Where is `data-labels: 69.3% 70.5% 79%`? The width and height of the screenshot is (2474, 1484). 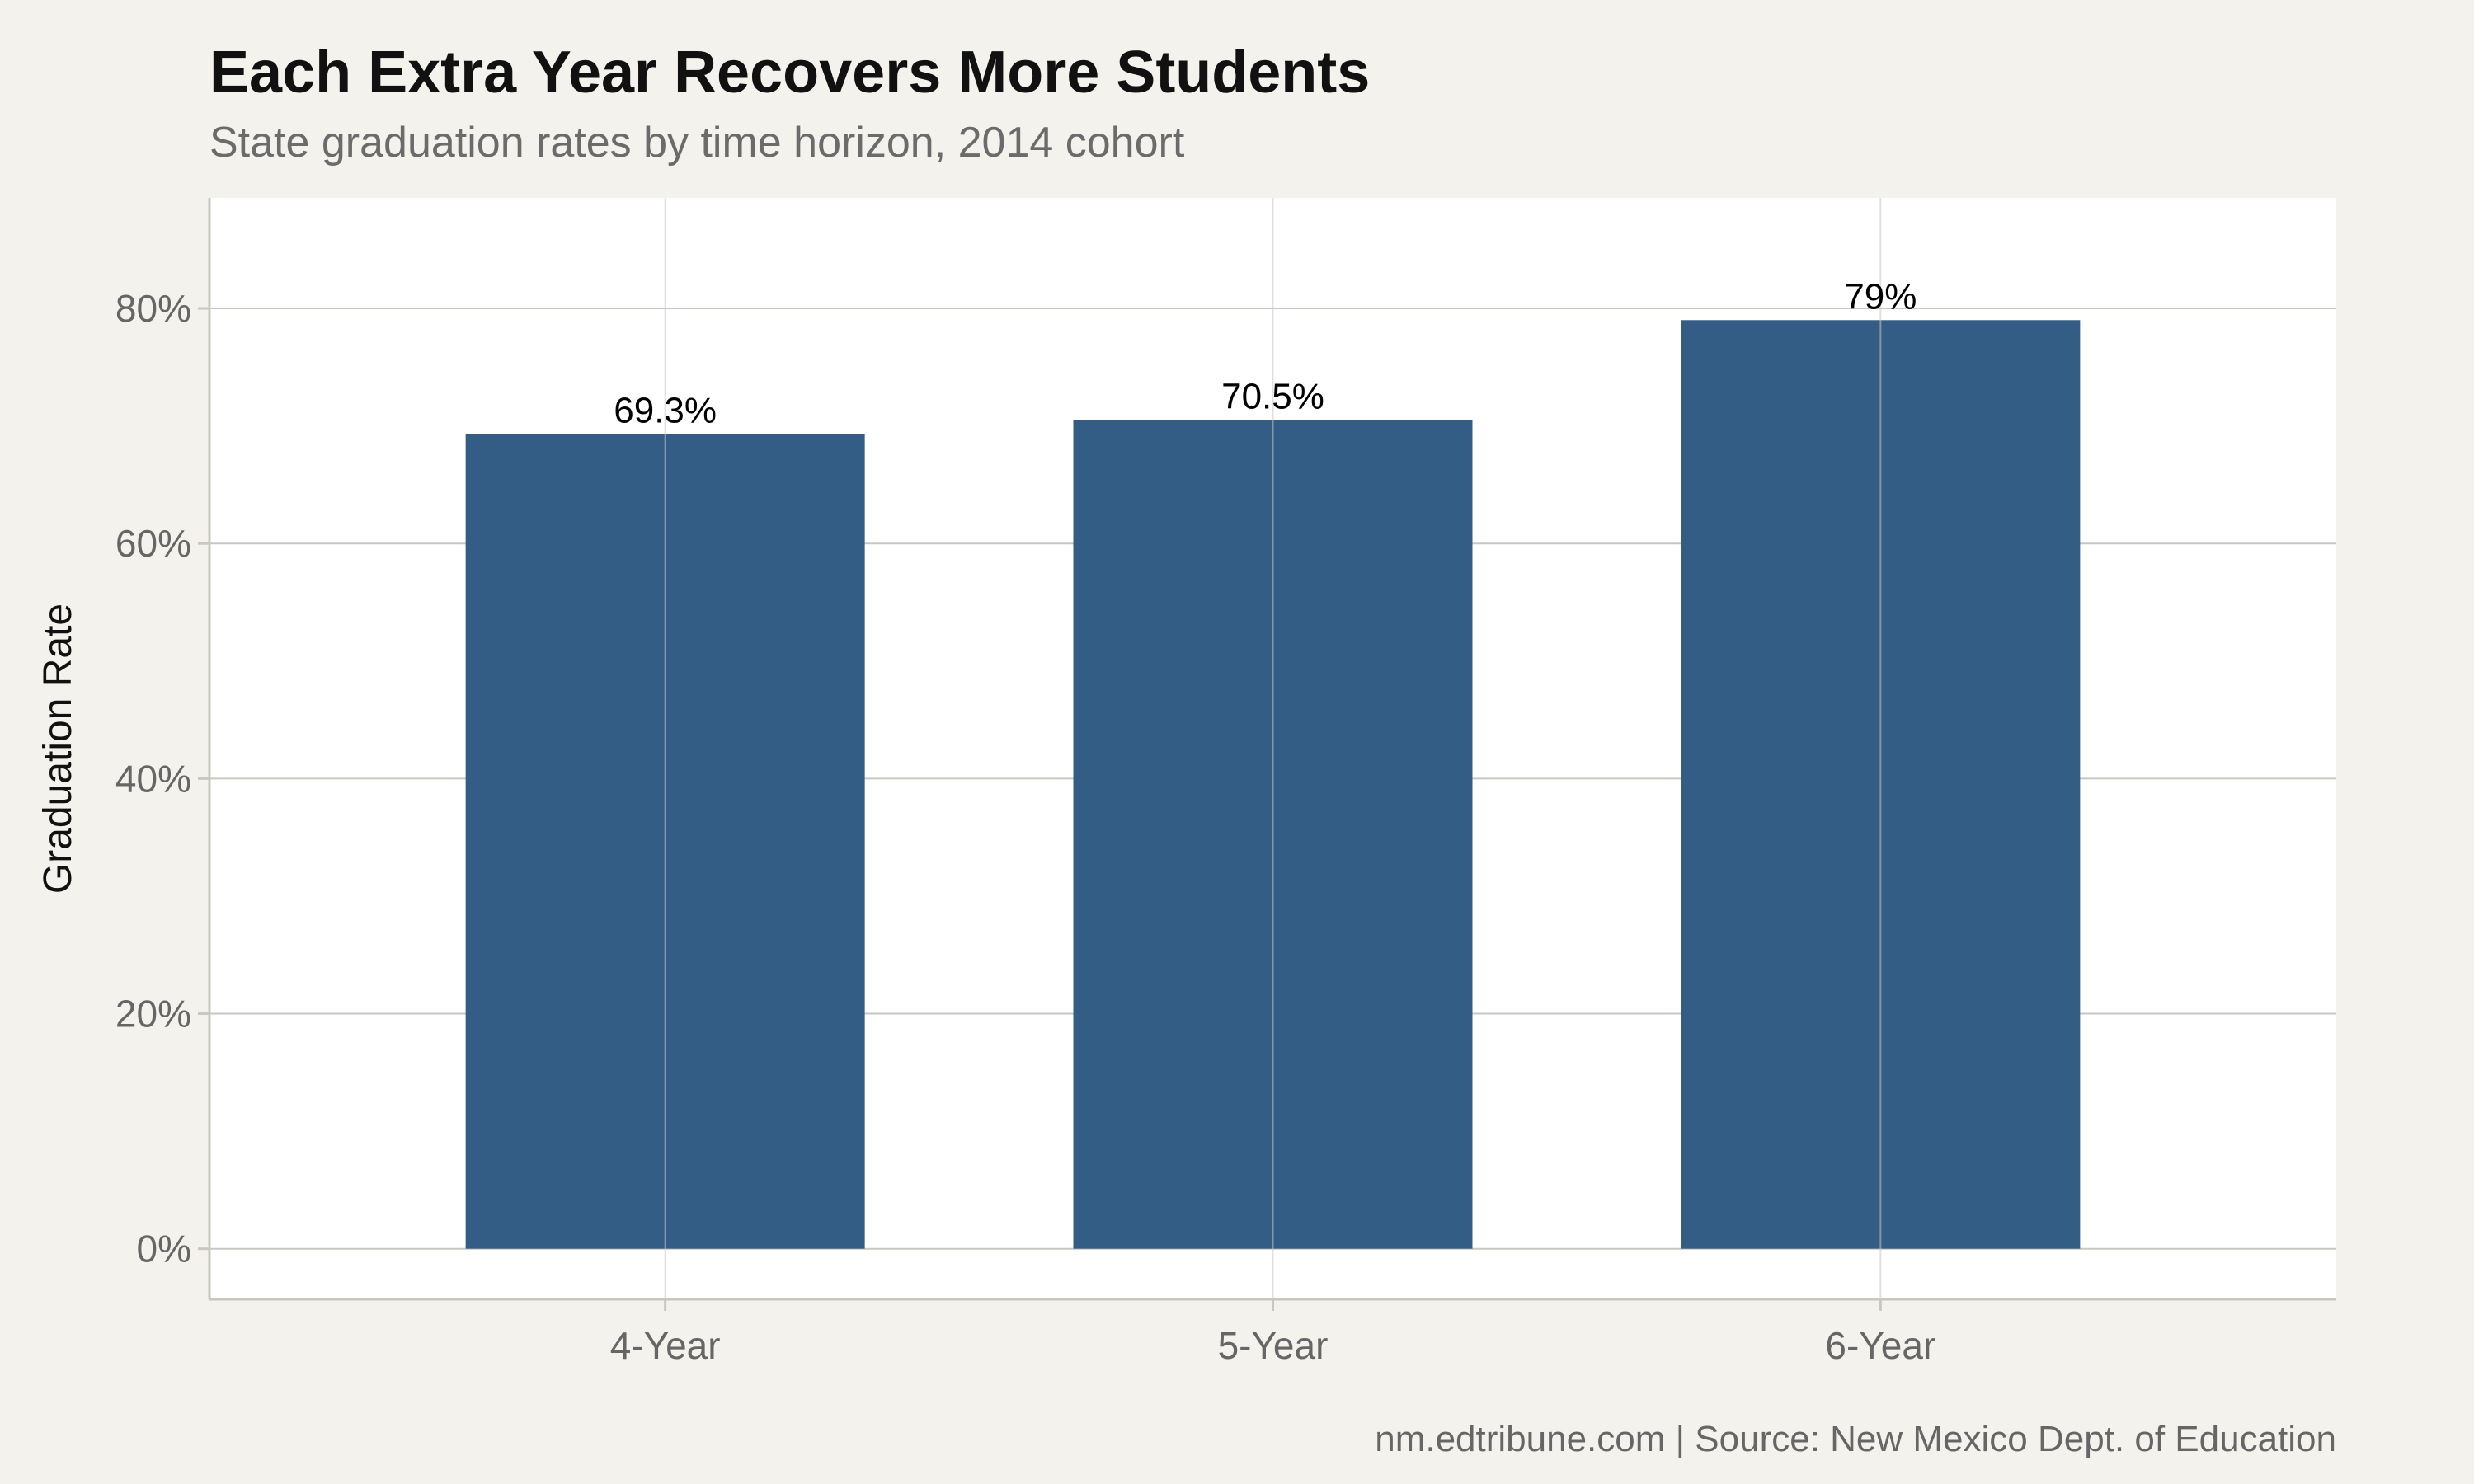
data-labels: 69.3% 70.5% 79% is located at coordinates (1265, 353).